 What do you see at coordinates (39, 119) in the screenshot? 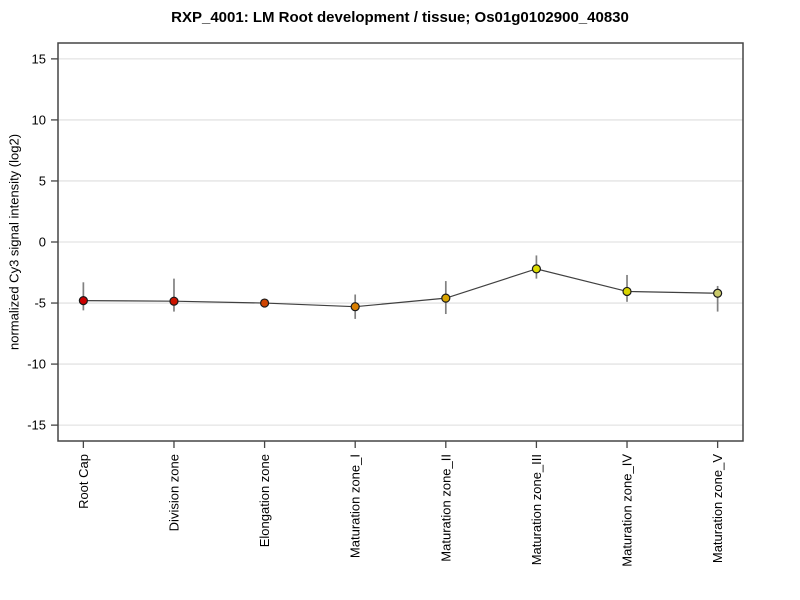
I see `y-tick-label: 10` at bounding box center [39, 119].